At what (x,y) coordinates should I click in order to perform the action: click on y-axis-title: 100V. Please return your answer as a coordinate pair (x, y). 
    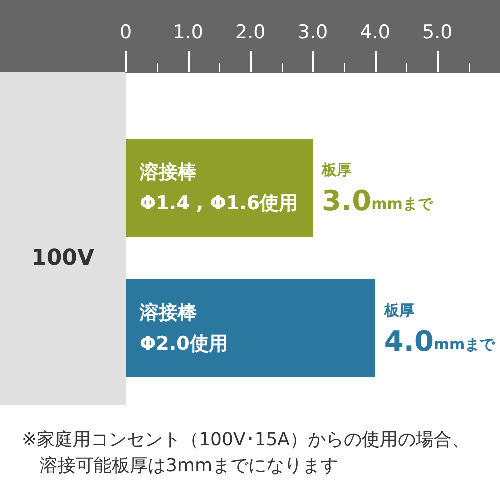
    Looking at the image, I should click on (63, 258).